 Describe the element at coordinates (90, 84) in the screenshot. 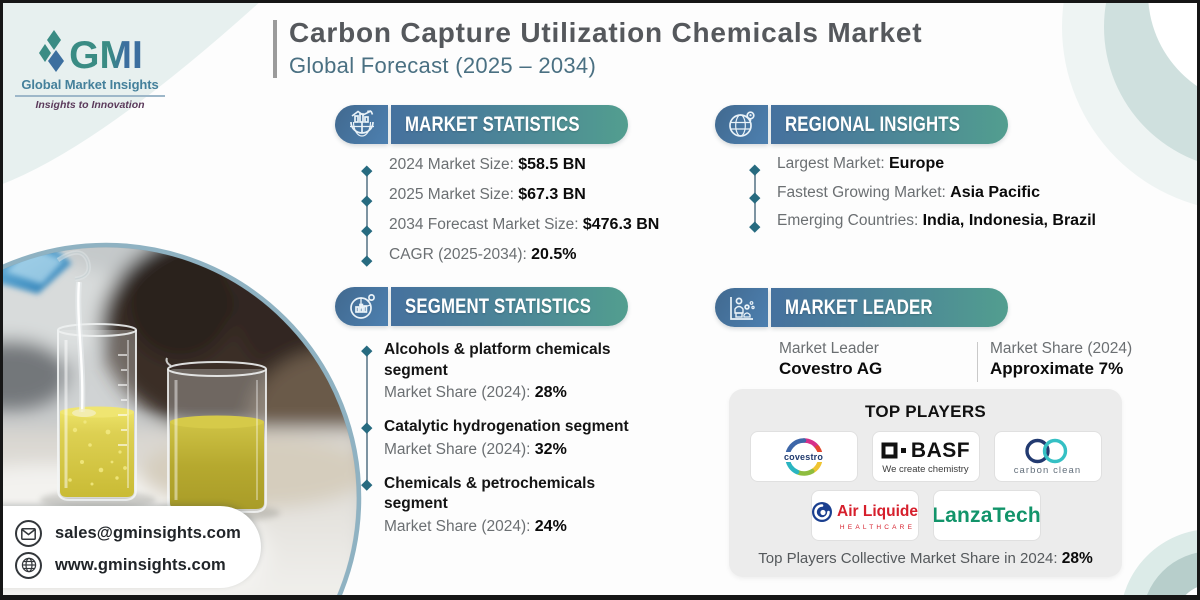

I see `gmi-name: Global Market Insights` at that location.